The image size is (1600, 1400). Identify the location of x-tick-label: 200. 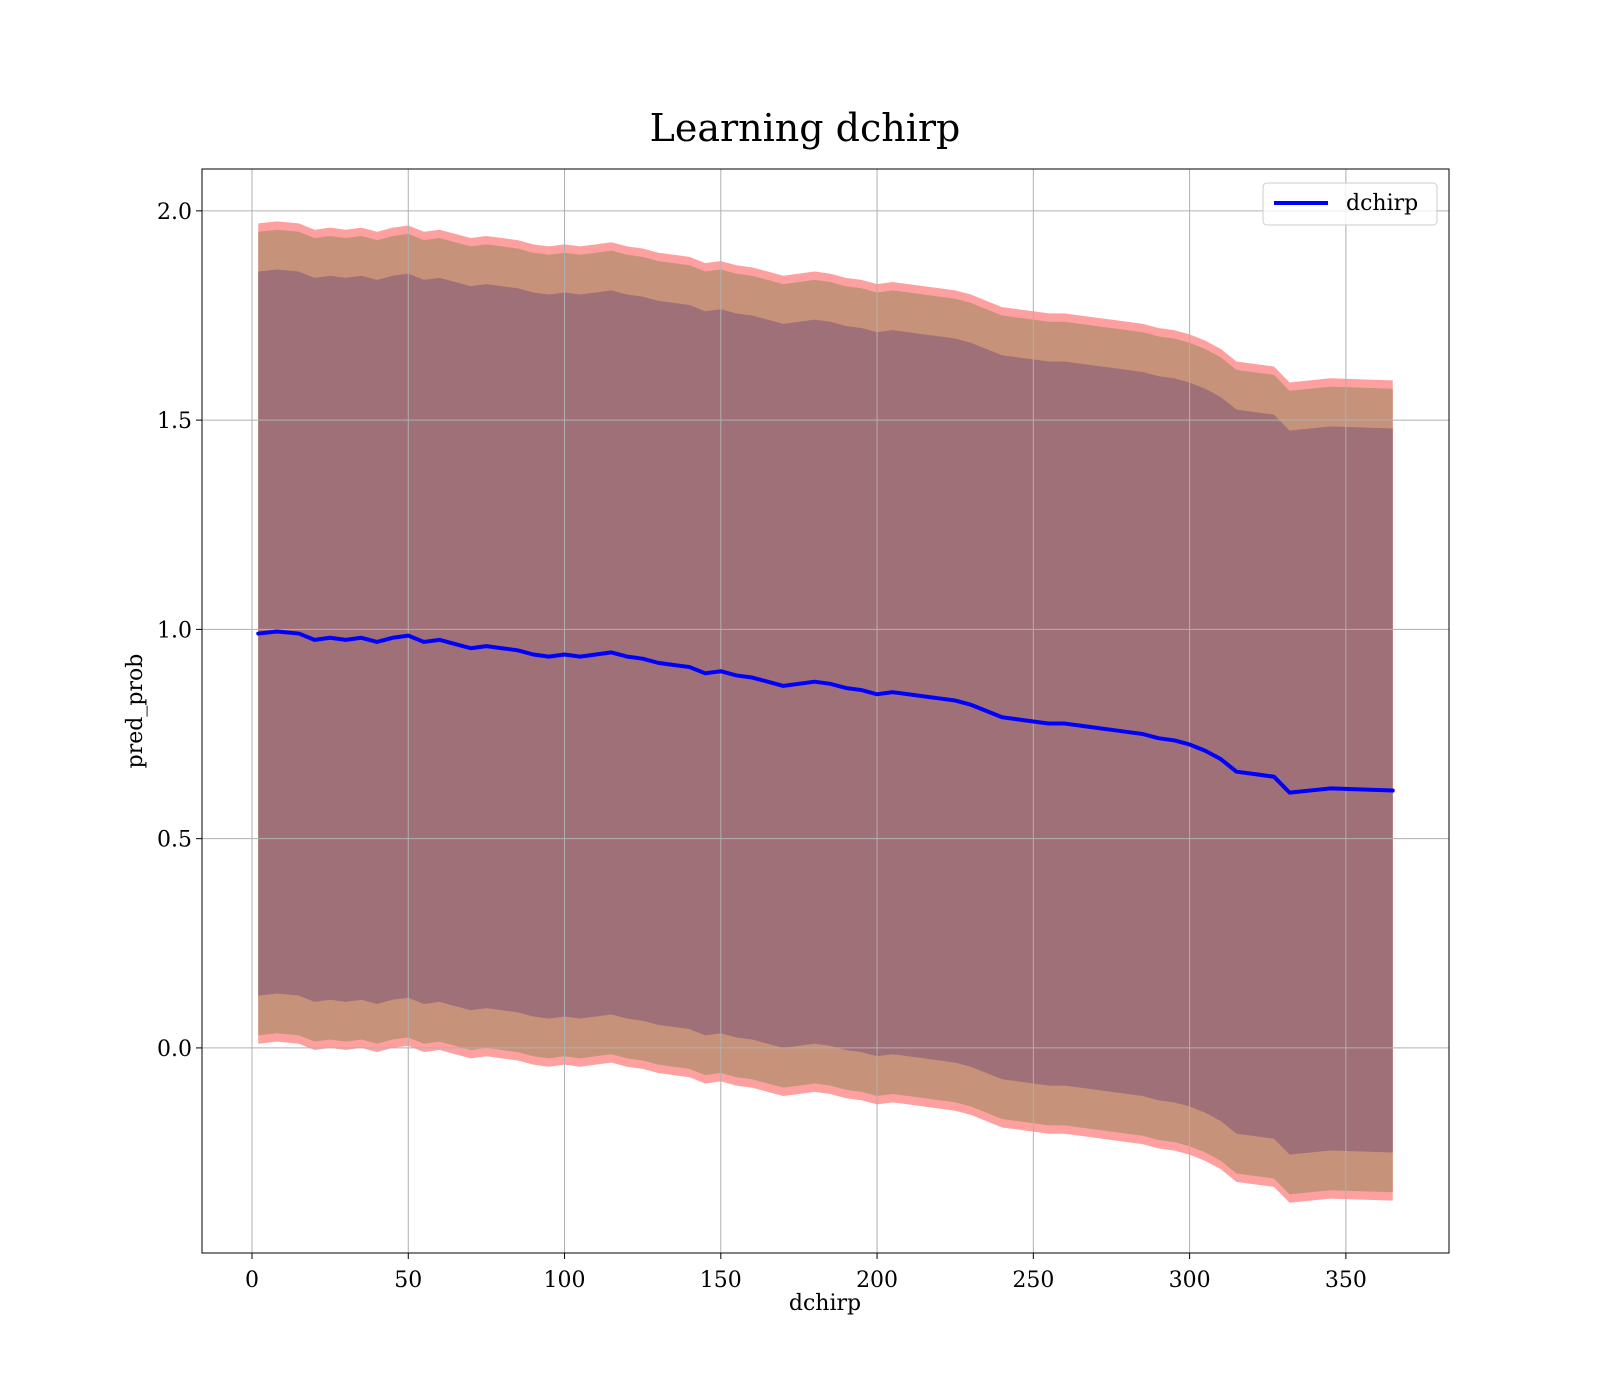
(877, 1280).